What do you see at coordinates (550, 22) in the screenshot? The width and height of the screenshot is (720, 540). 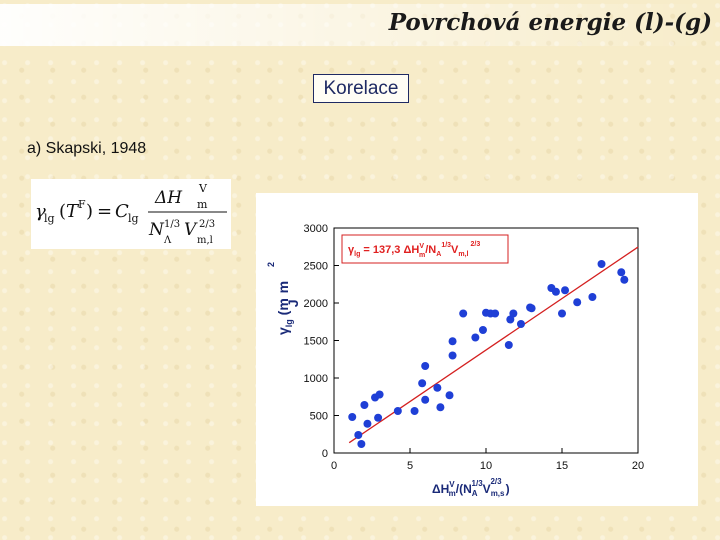 I see `page-title: Povrchová energie (l)-(g)` at bounding box center [550, 22].